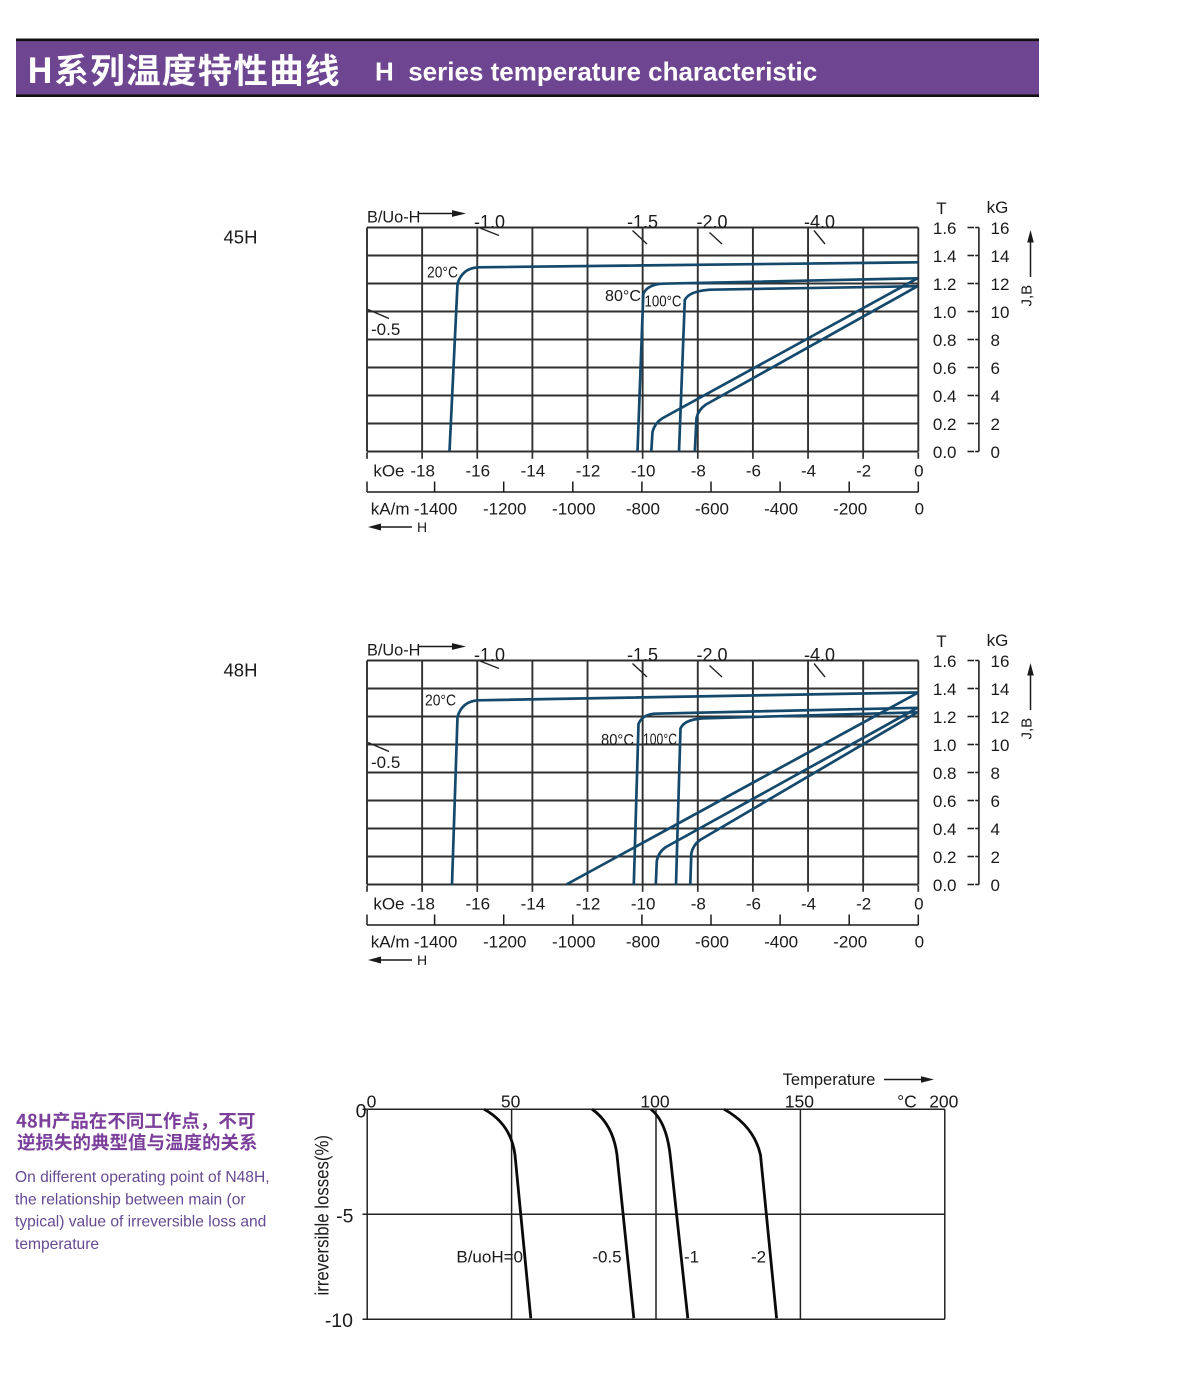  What do you see at coordinates (588, 471) in the screenshot?
I see `svg-text: -12` at bounding box center [588, 471].